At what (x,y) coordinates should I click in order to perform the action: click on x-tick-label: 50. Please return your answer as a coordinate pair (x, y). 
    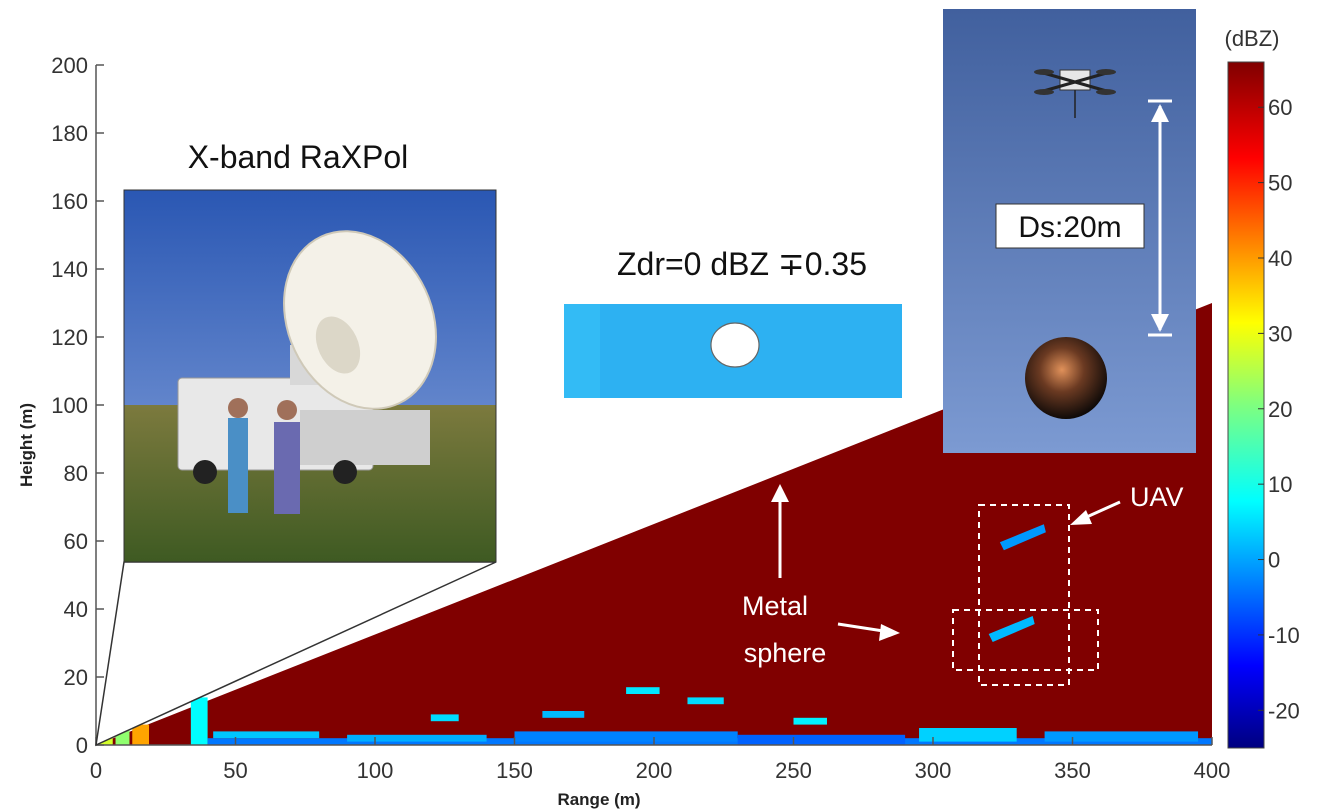
    Looking at the image, I should click on (235, 770).